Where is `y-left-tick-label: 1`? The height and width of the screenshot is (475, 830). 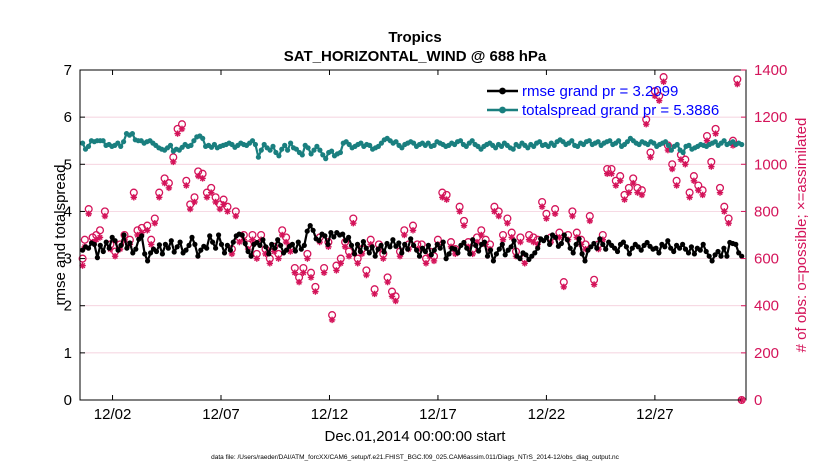 y-left-tick-label: 1 is located at coordinates (68, 353).